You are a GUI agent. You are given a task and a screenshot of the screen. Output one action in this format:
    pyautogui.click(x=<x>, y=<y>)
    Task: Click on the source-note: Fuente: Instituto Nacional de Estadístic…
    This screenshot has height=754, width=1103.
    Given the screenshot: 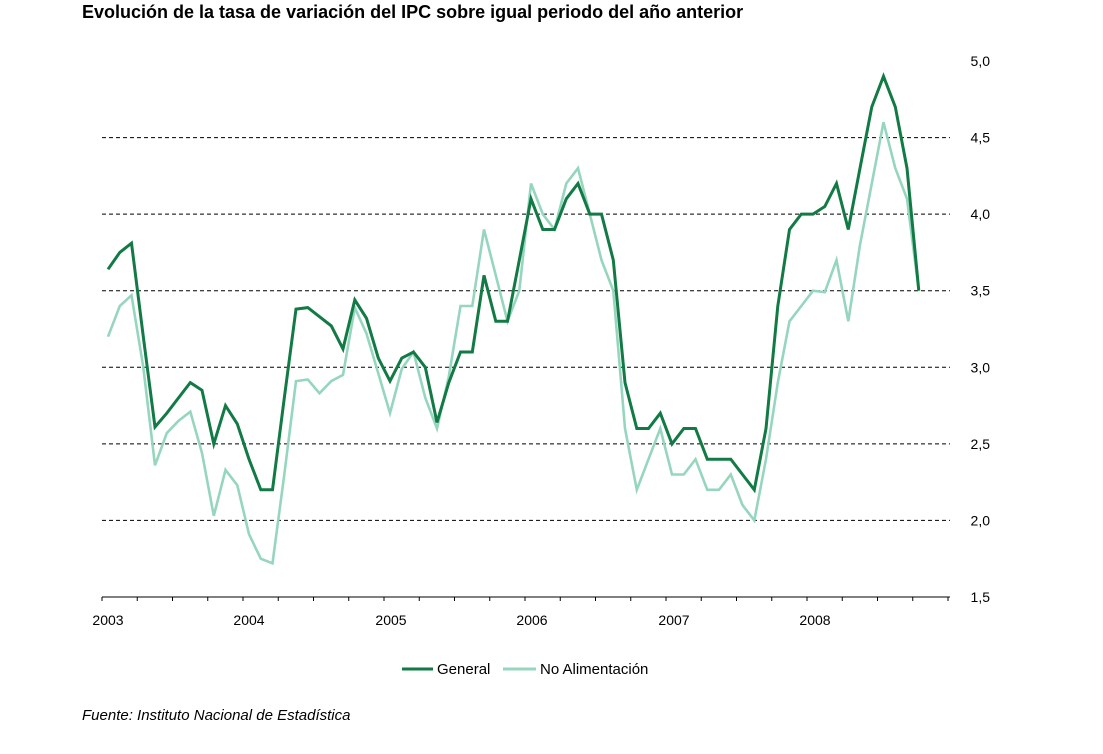 What is the action you would take?
    pyautogui.click(x=216, y=715)
    